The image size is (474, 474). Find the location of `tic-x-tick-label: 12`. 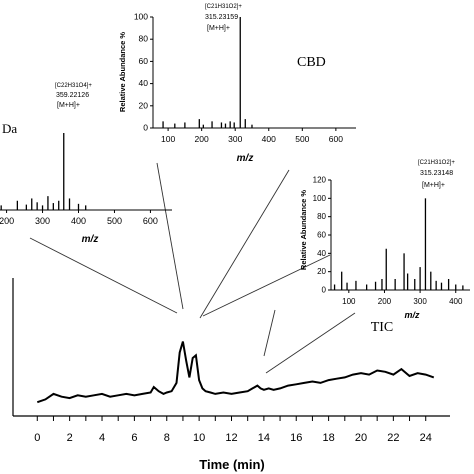

tic-x-tick-label: 12 is located at coordinates (231, 438).